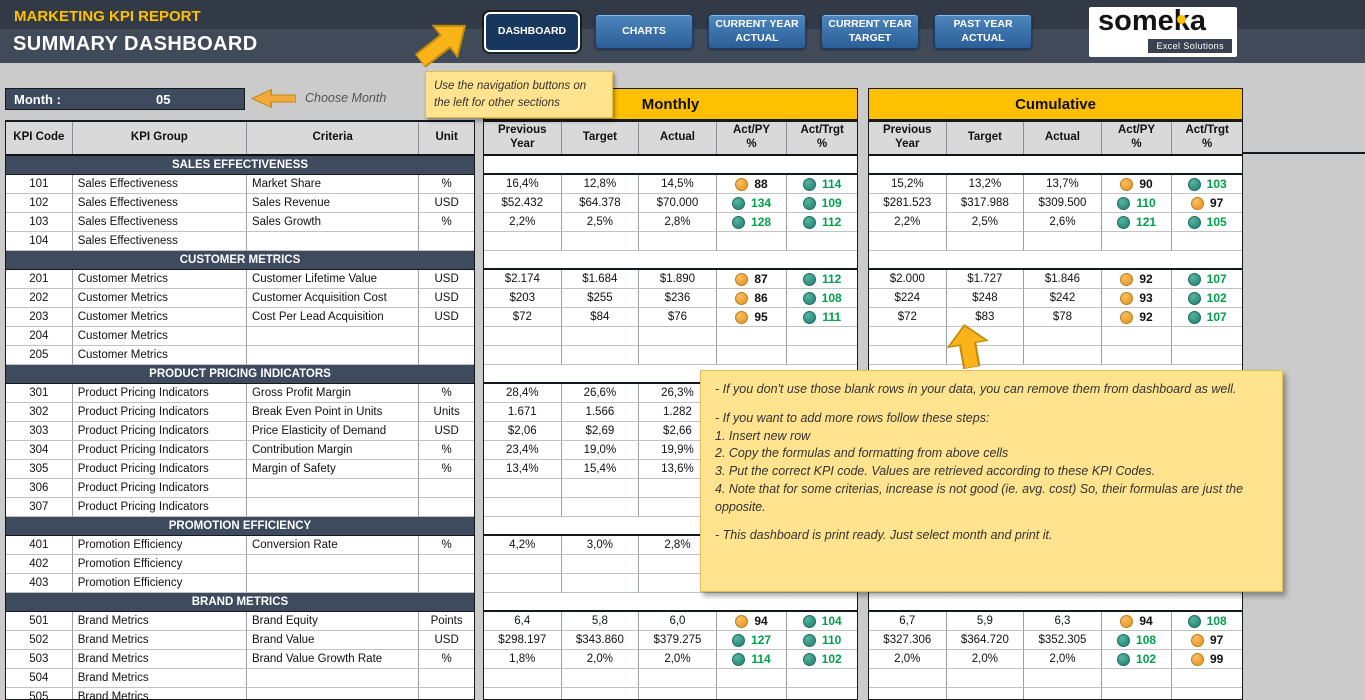  I want to click on status-cell: 94, so click(752, 621).